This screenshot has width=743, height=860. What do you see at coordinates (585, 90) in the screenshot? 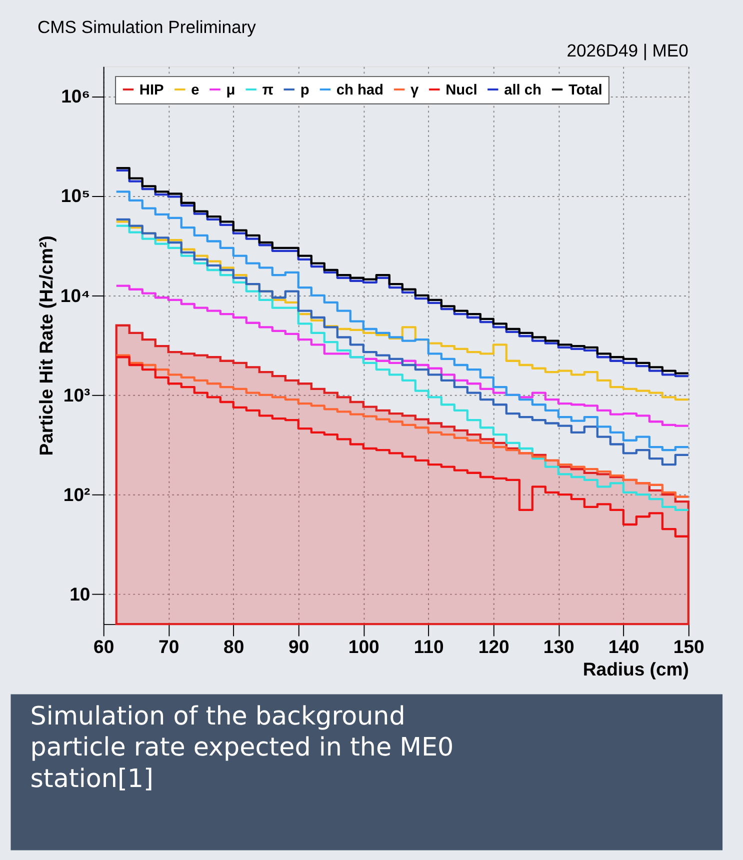
I see `legend-label: Total` at bounding box center [585, 90].